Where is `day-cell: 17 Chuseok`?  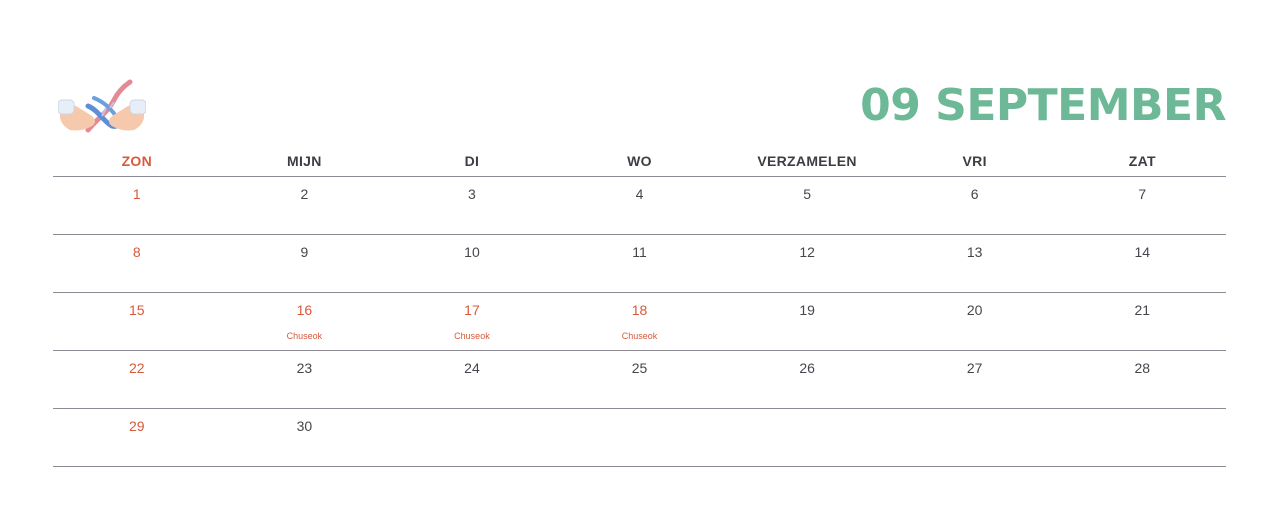 day-cell: 17 Chuseok is located at coordinates (472, 321).